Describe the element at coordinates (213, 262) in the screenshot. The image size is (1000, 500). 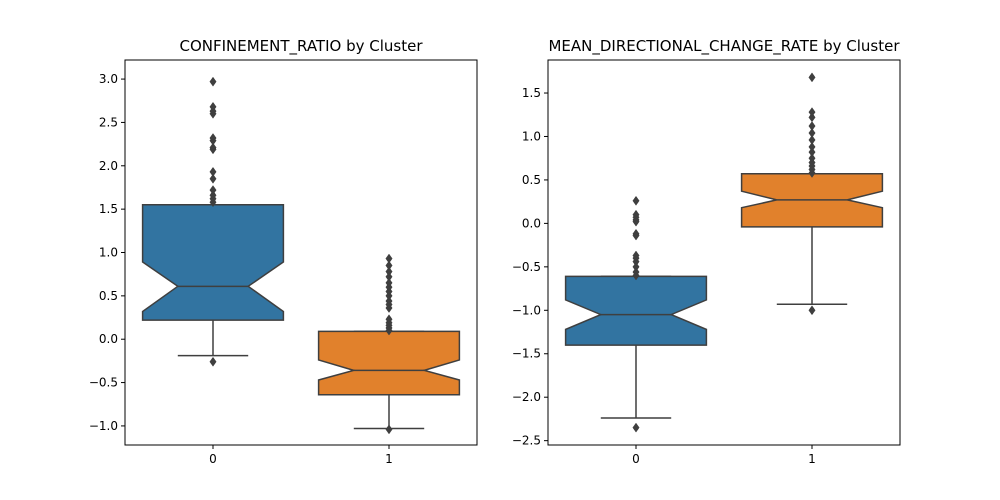
I see `confinement-ratio-cluster-0-box` at that location.